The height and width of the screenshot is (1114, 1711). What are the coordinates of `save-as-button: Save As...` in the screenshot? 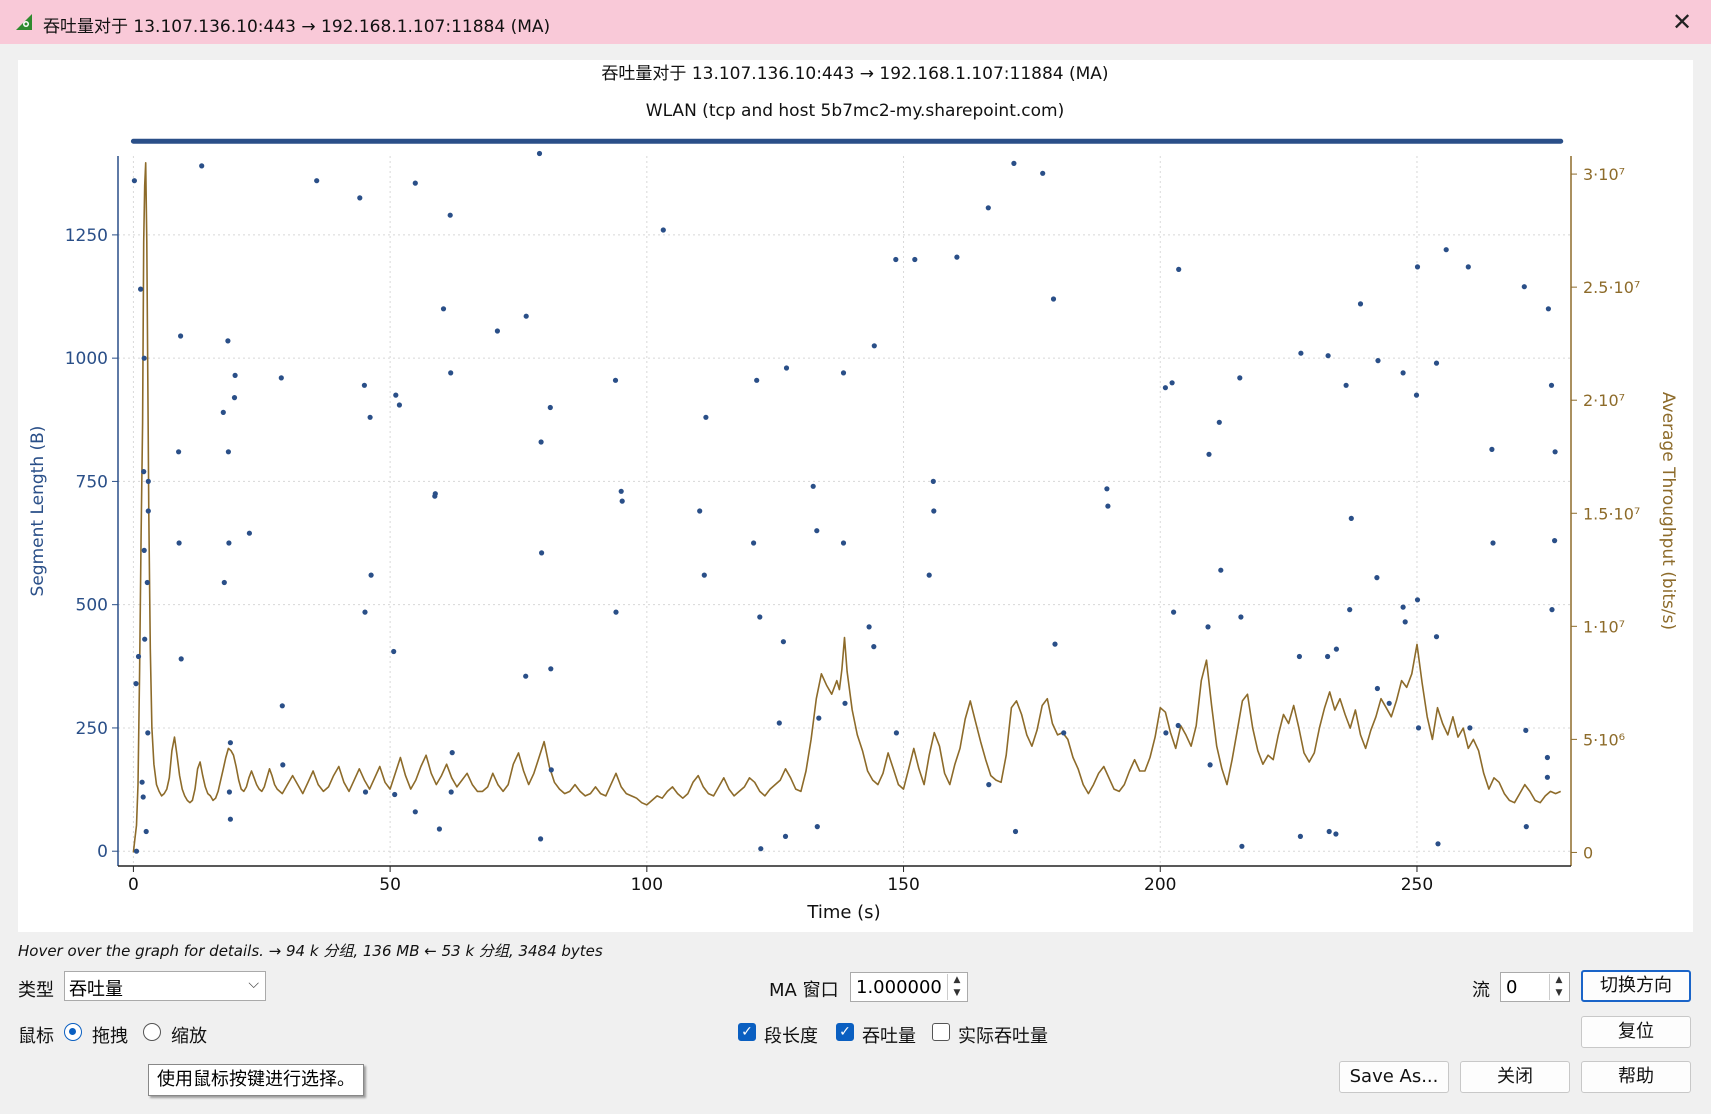 It's located at (1394, 1077).